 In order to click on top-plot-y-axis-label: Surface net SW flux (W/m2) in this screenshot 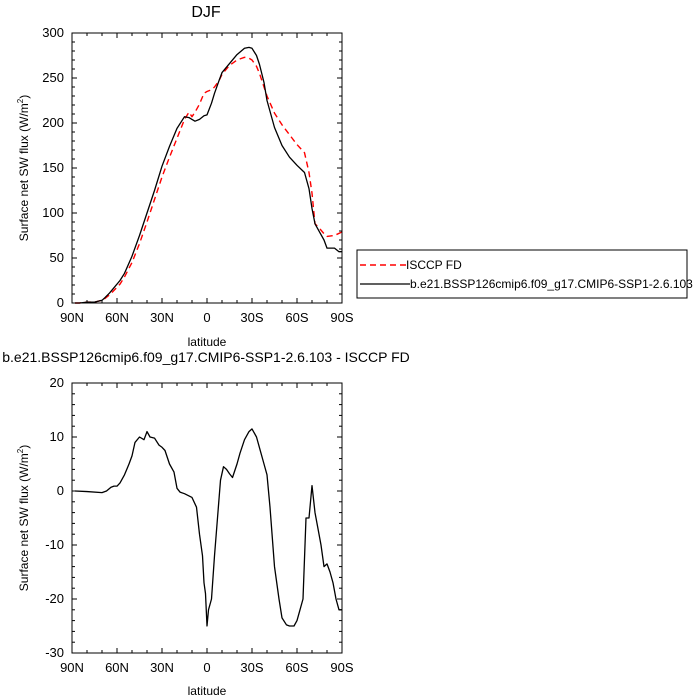, I will do `click(23, 168)`.